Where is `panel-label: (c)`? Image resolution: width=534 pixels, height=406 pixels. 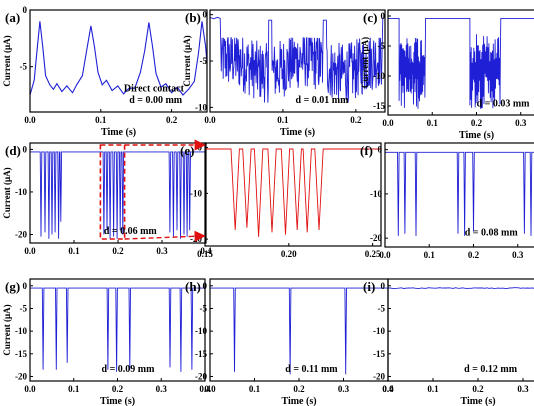 panel-label: (c) is located at coordinates (370, 17).